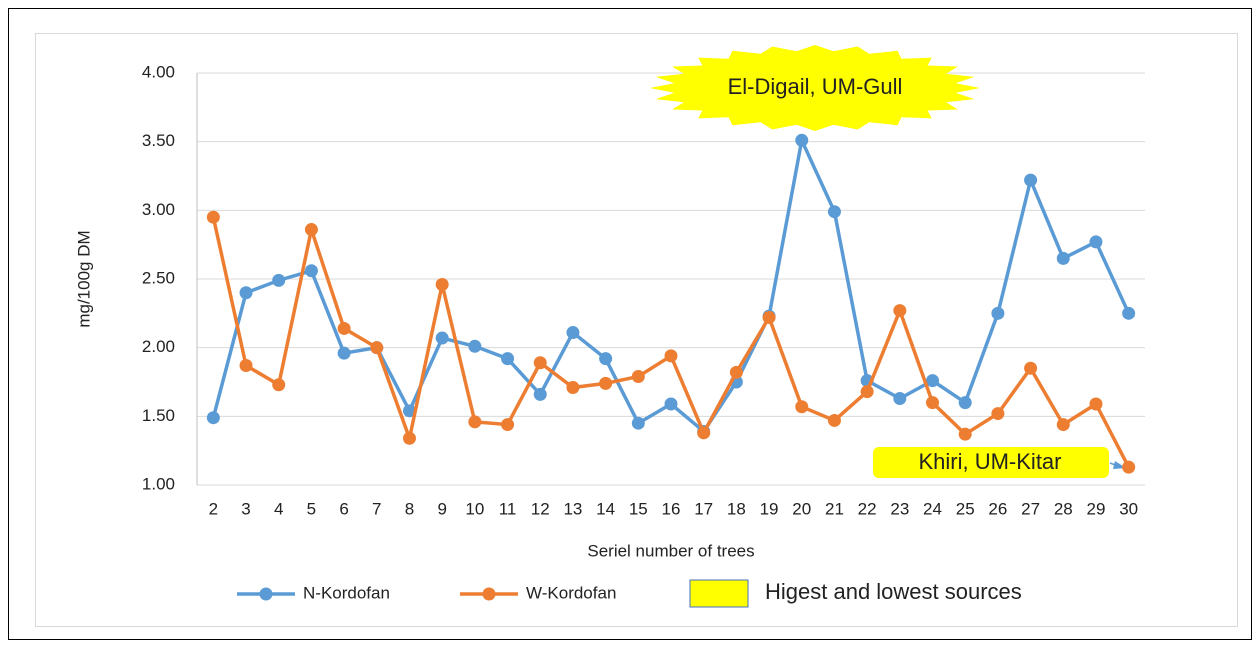  I want to click on y-tick-label: 4.00, so click(158, 71).